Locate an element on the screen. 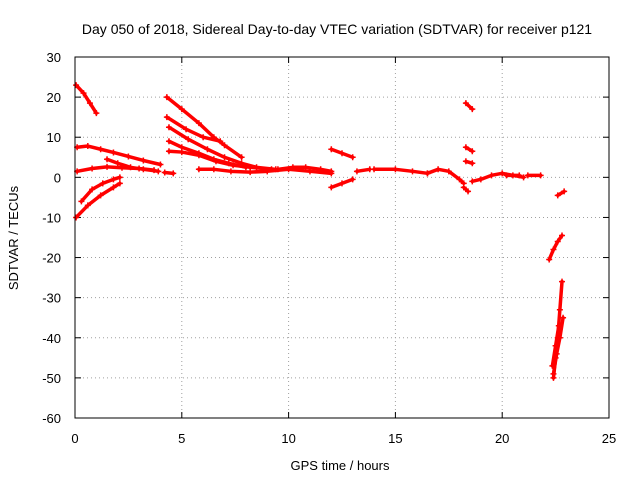 This screenshot has height=480, width=640. x-tick-label: 25 is located at coordinates (609, 438).